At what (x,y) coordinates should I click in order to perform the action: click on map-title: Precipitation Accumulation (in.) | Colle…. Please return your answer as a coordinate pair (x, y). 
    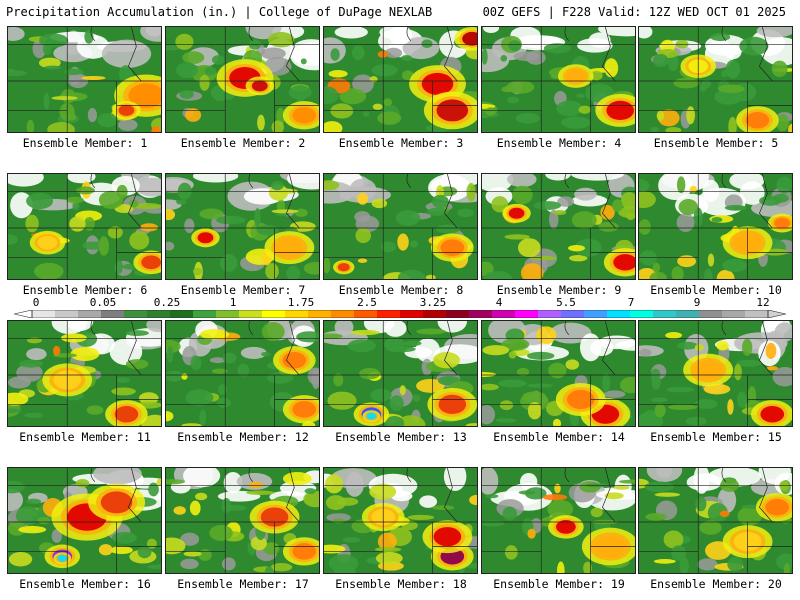
    Looking at the image, I should click on (219, 12).